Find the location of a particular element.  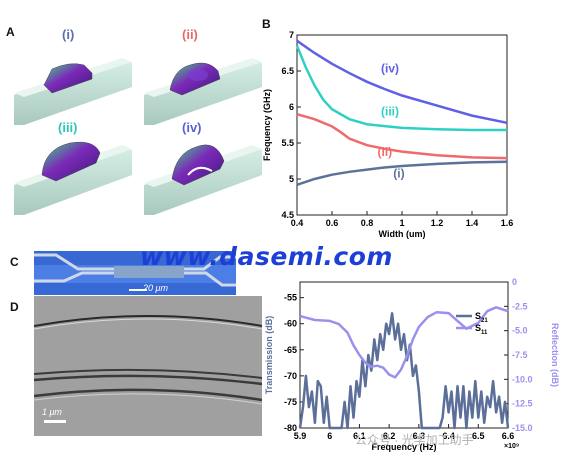

y-axis-label: Frequency (GHz) is located at coordinates (267, 125).